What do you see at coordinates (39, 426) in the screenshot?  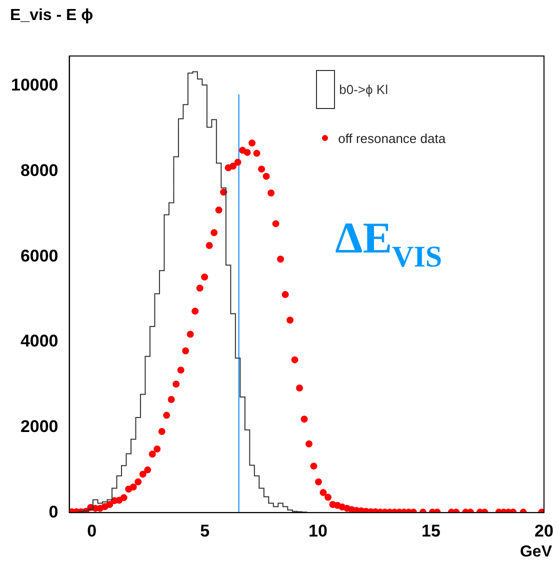 I see `y-tick-label: 2000` at bounding box center [39, 426].